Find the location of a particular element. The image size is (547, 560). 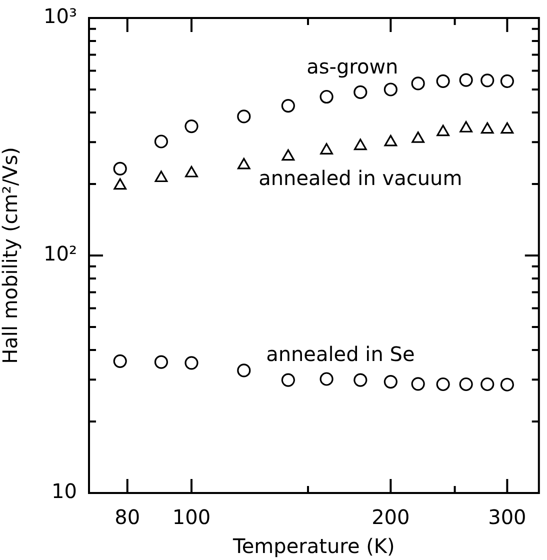

x-axis-title: Temperature (K) is located at coordinates (313, 546).